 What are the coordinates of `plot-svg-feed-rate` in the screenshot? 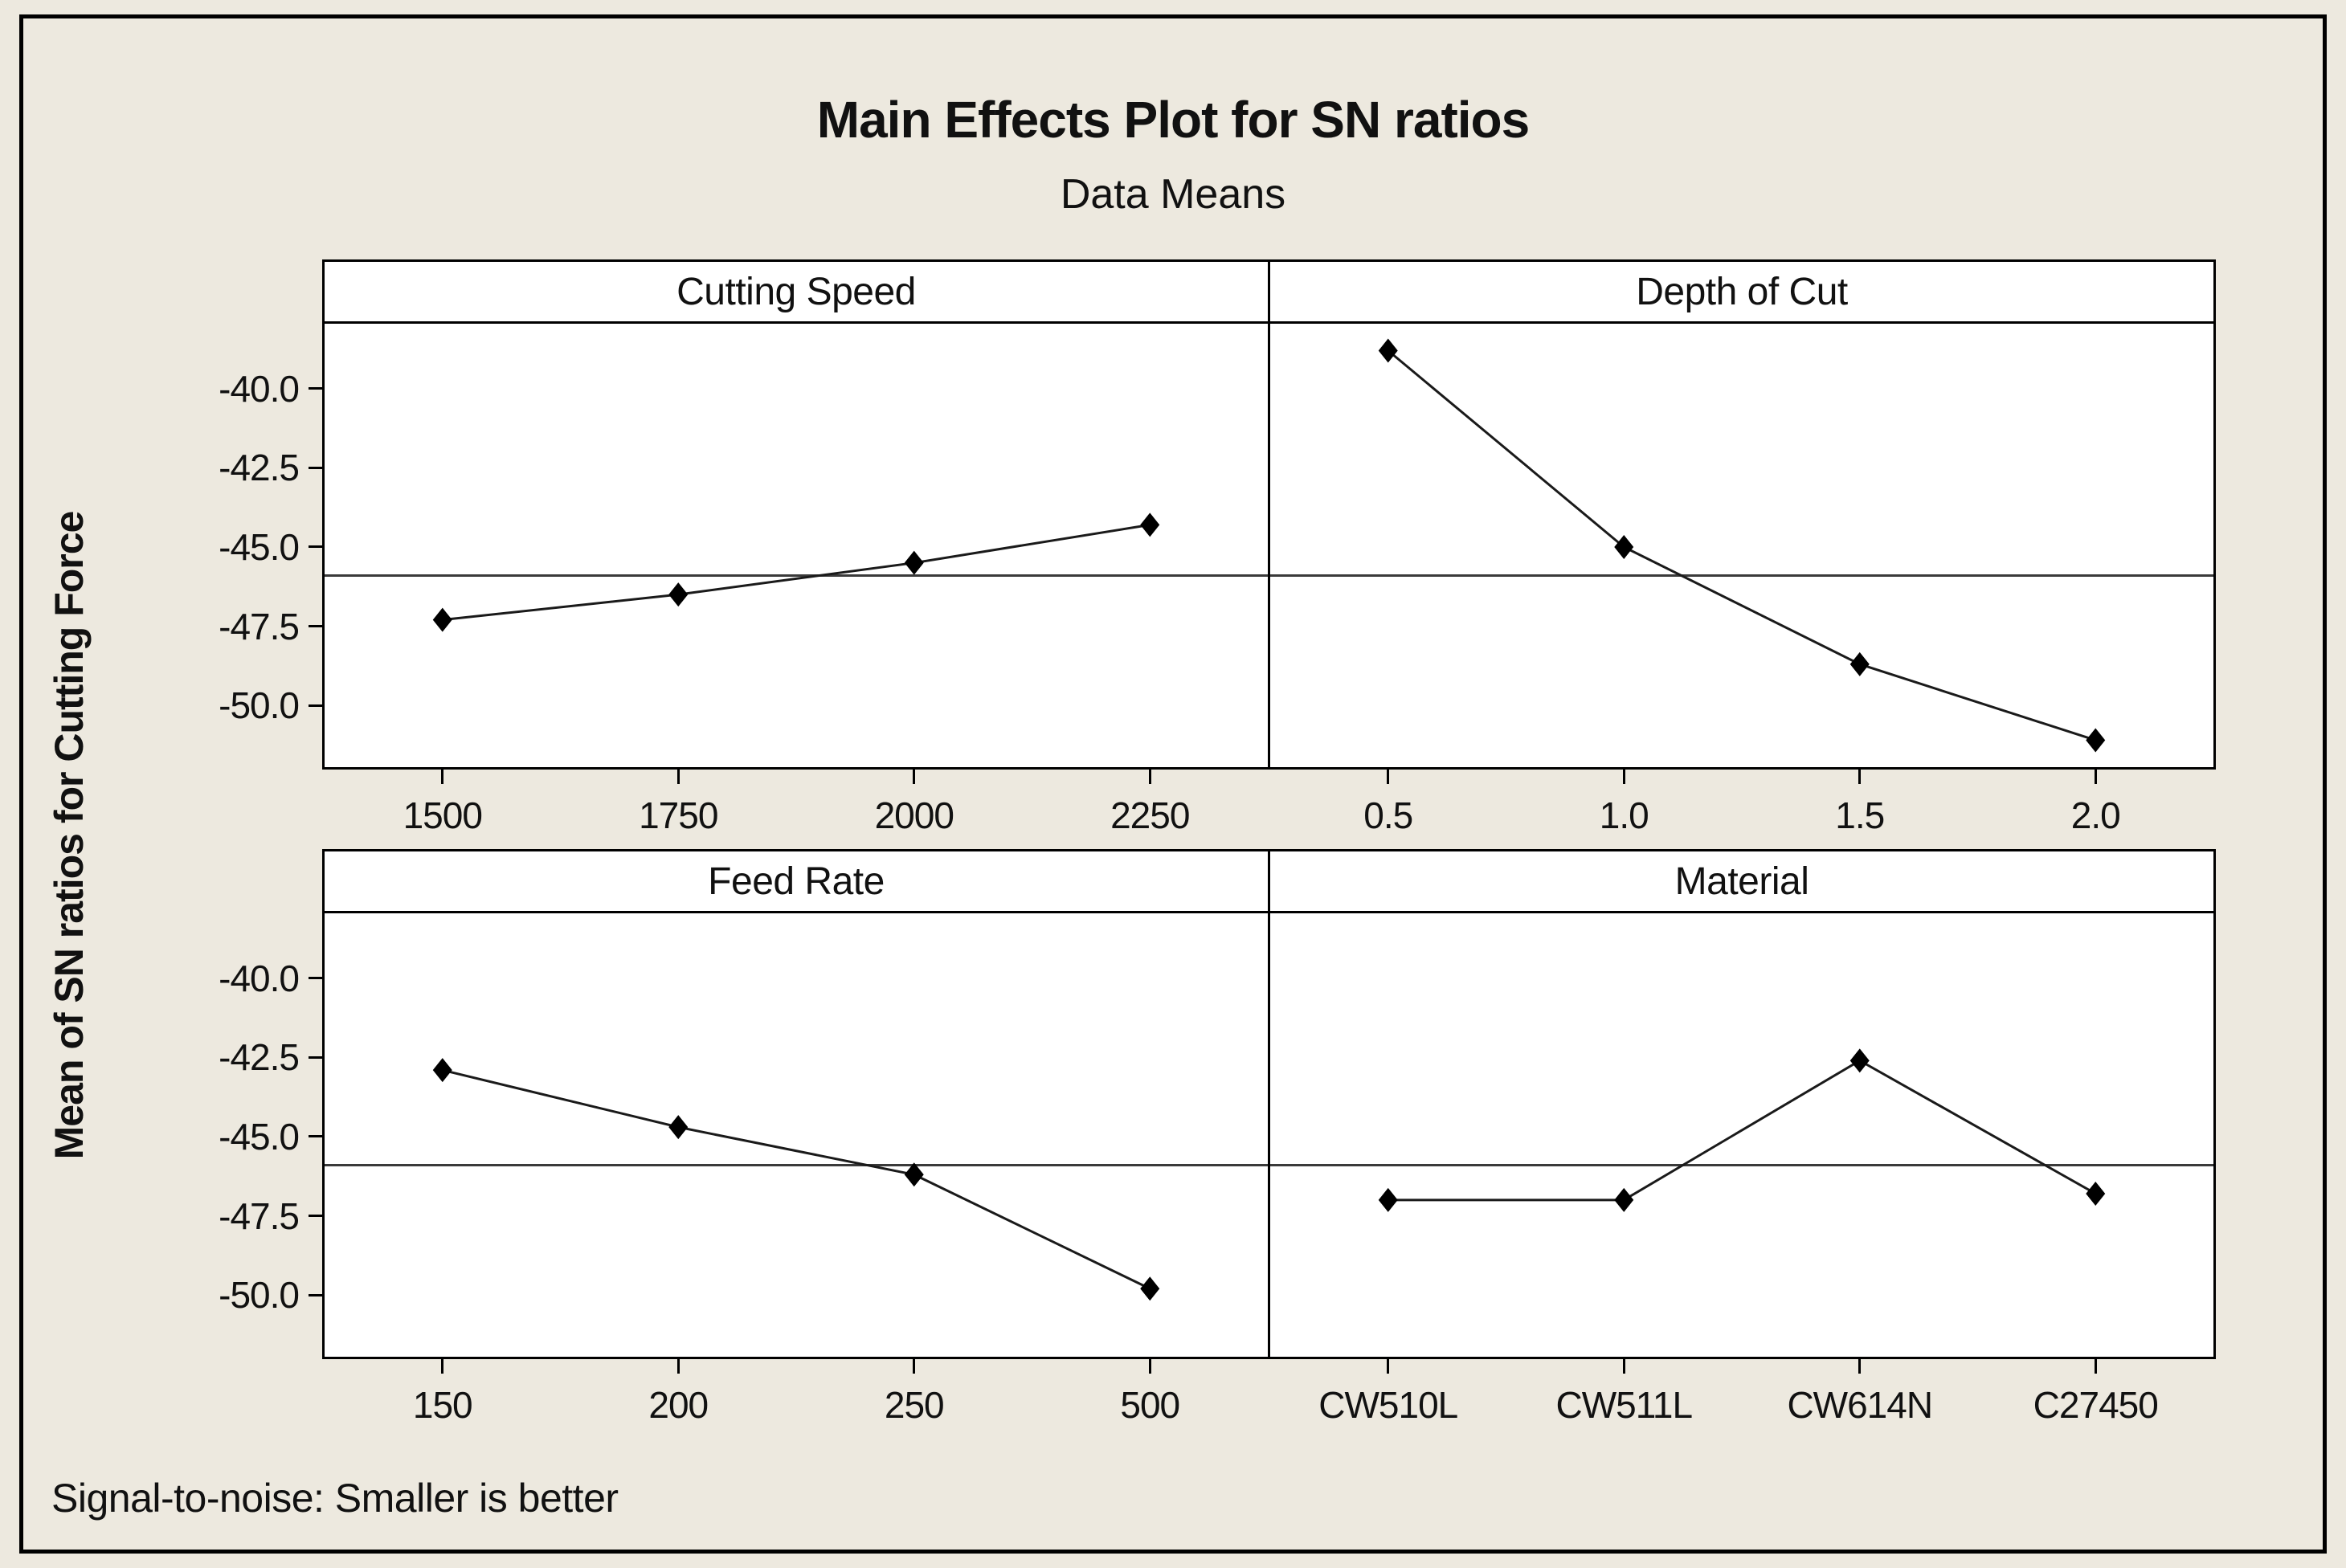 It's located at (796, 1179).